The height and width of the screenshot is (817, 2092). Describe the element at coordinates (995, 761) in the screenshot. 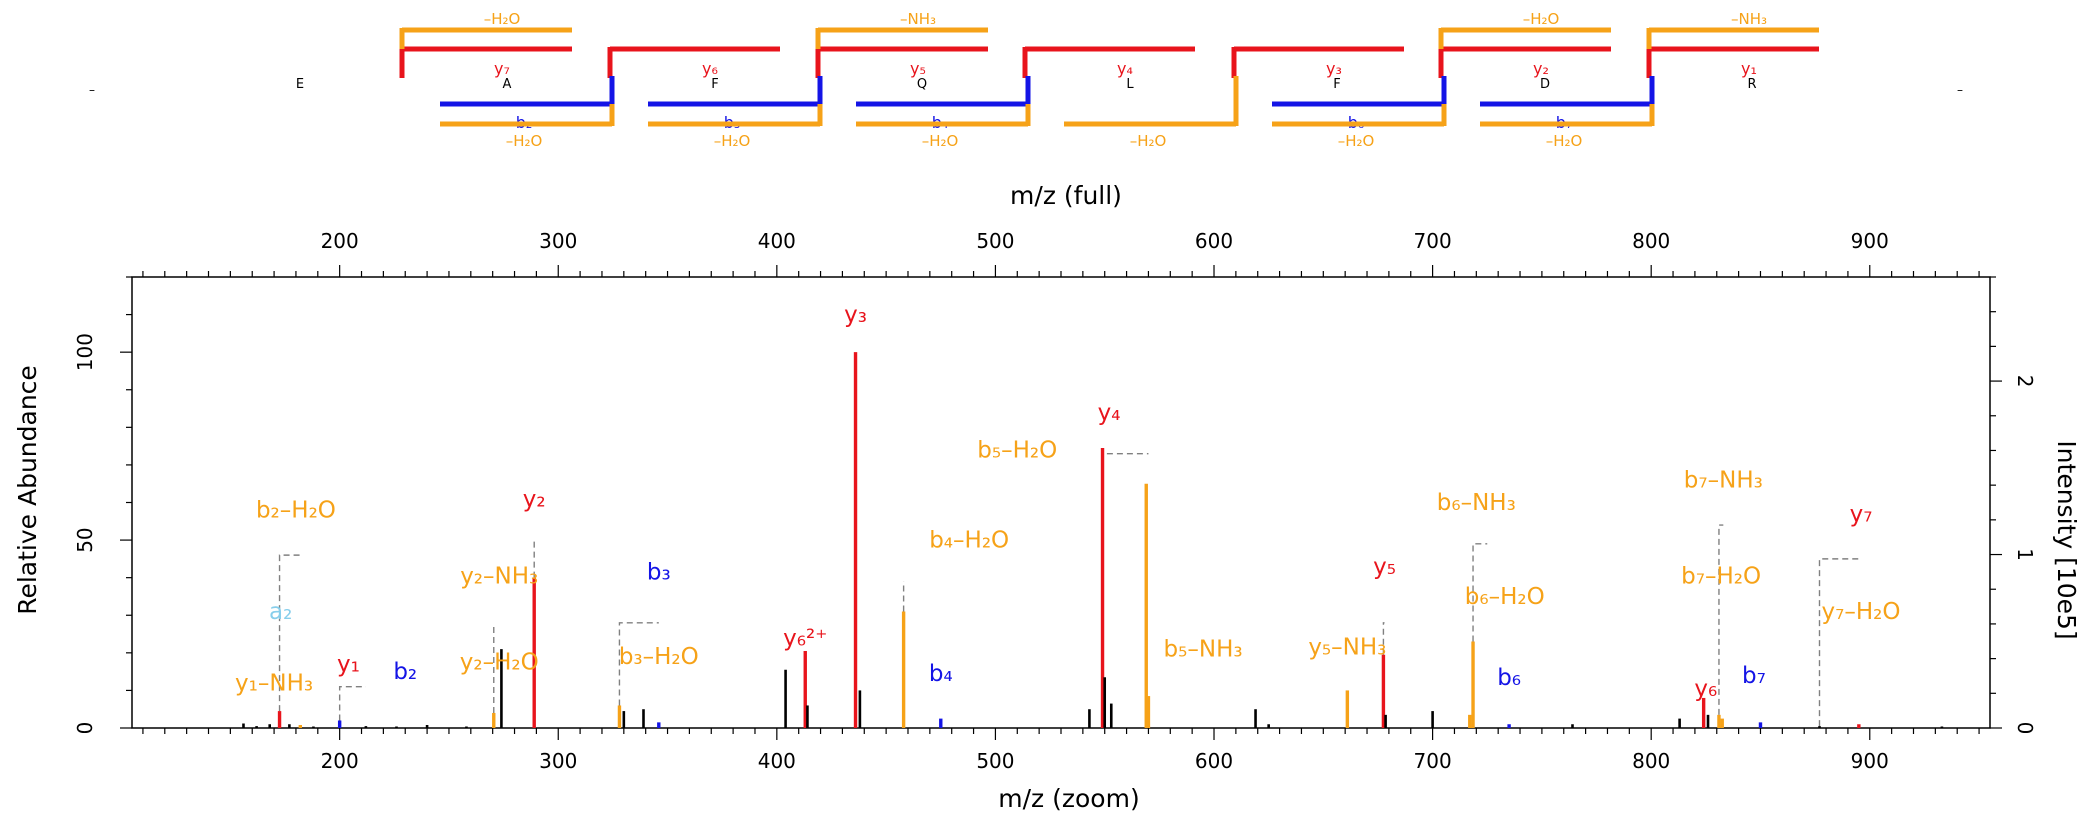

I see `bottom-tick-label: 500` at that location.